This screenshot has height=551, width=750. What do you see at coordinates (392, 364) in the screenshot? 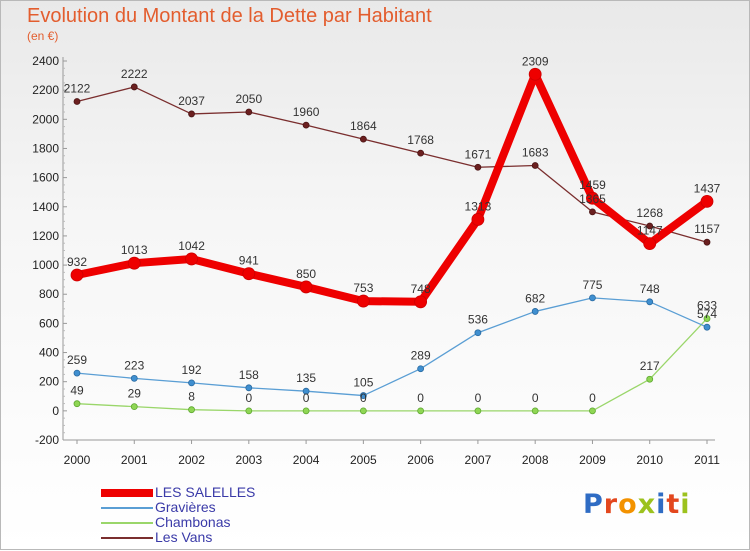
I see `series-line` at bounding box center [392, 364].